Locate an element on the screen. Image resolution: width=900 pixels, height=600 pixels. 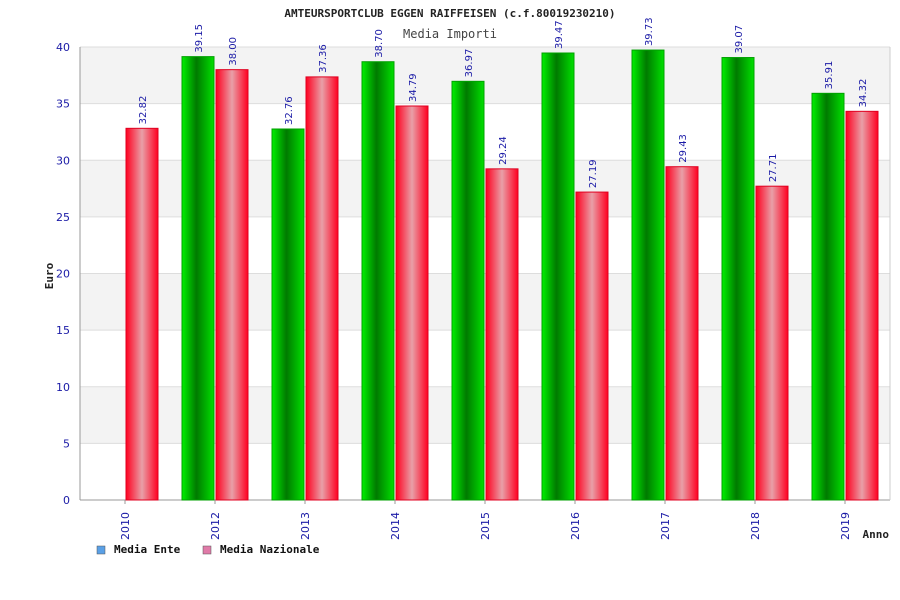
data-label-media-nazionale-2019: 34.32 is located at coordinates (863, 93).